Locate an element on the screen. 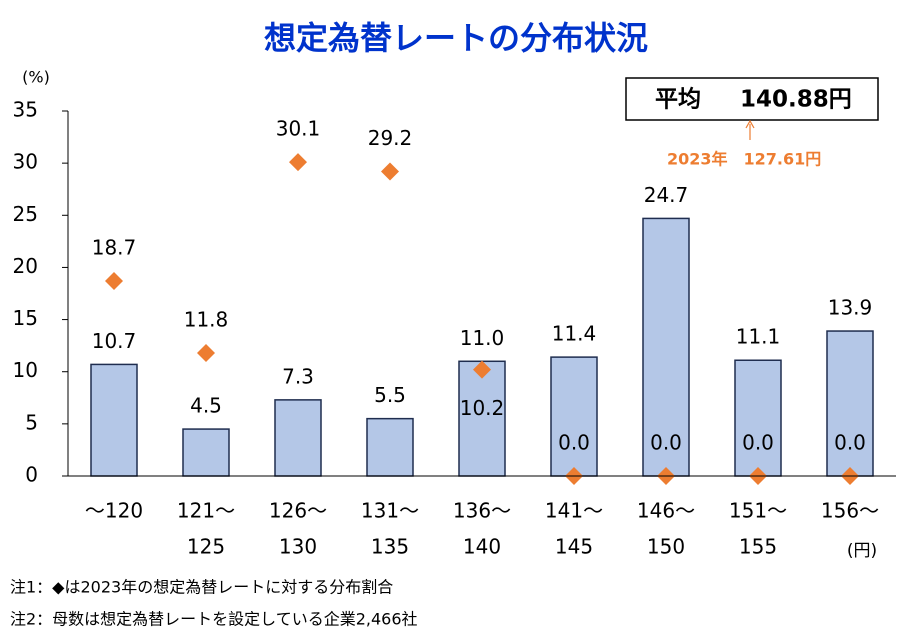  x-tick-label: 125 is located at coordinates (206, 547).